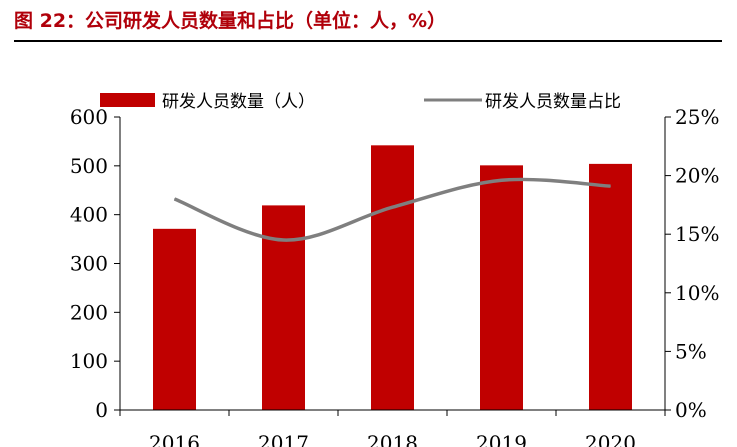 The image size is (737, 447). What do you see at coordinates (501, 439) in the screenshot?
I see `x-tick-label: 2019` at bounding box center [501, 439].